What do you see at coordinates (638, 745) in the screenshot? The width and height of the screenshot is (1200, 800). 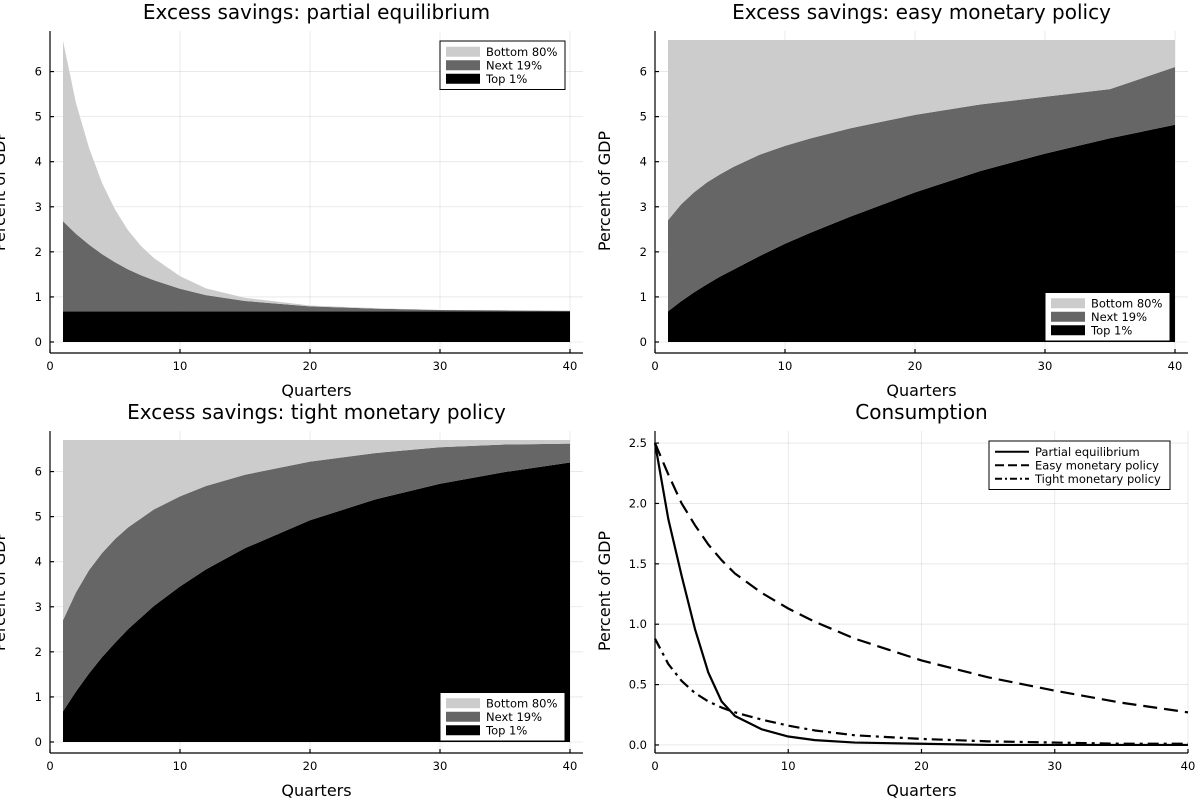 I see `y-tick-label: 0.0` at bounding box center [638, 745].